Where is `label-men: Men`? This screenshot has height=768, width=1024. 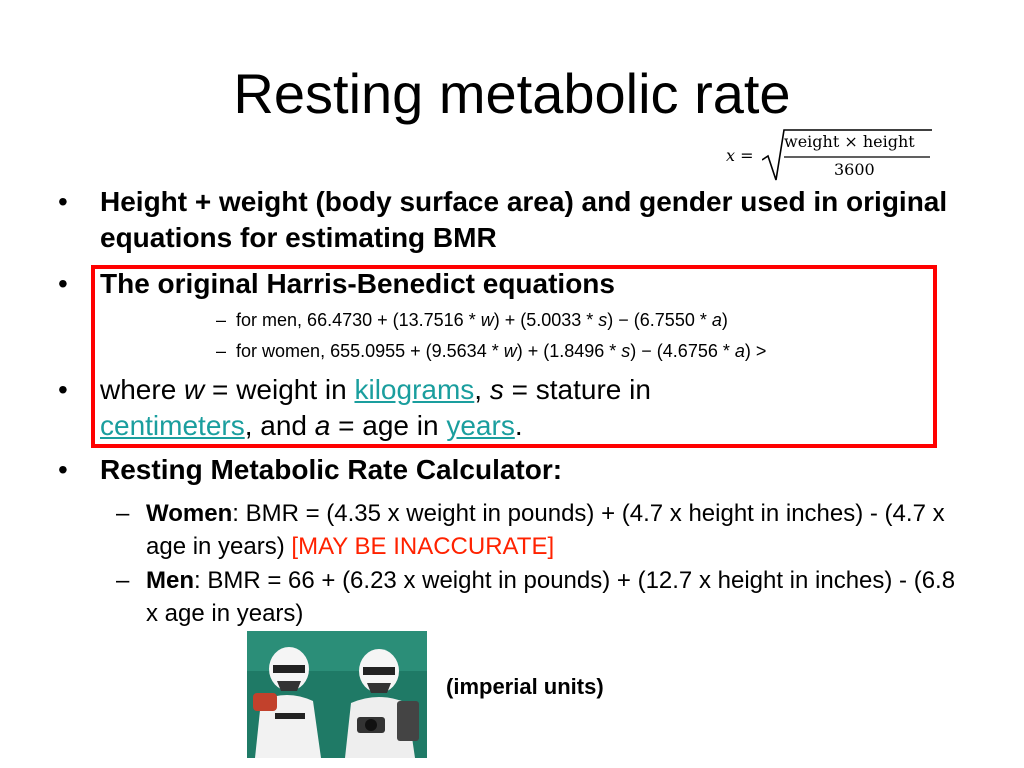 label-men: Men is located at coordinates (170, 580).